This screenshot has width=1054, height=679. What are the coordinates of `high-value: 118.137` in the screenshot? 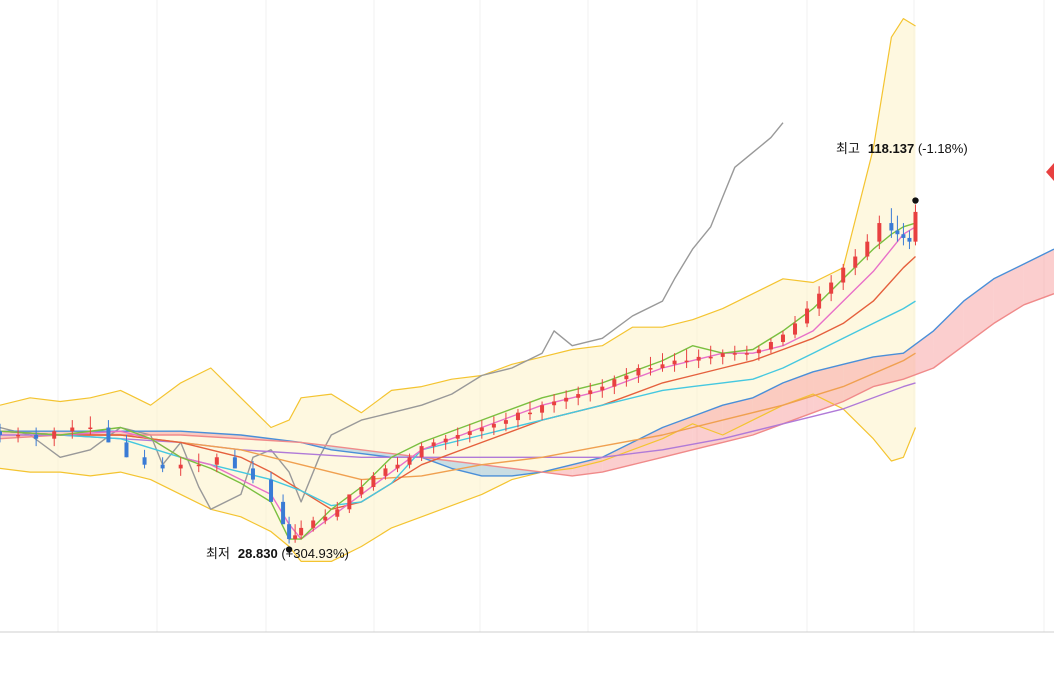 It's located at (891, 148).